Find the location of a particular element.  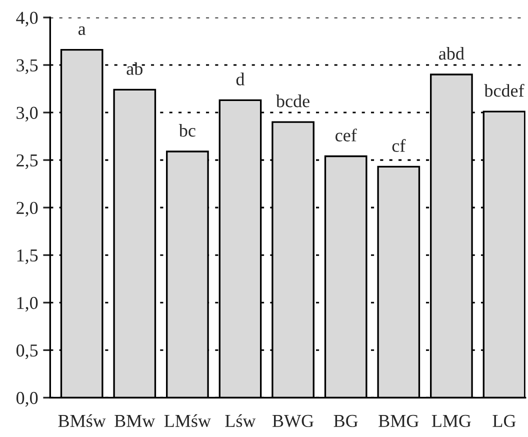

x-tick-label: BWG is located at coordinates (293, 421).